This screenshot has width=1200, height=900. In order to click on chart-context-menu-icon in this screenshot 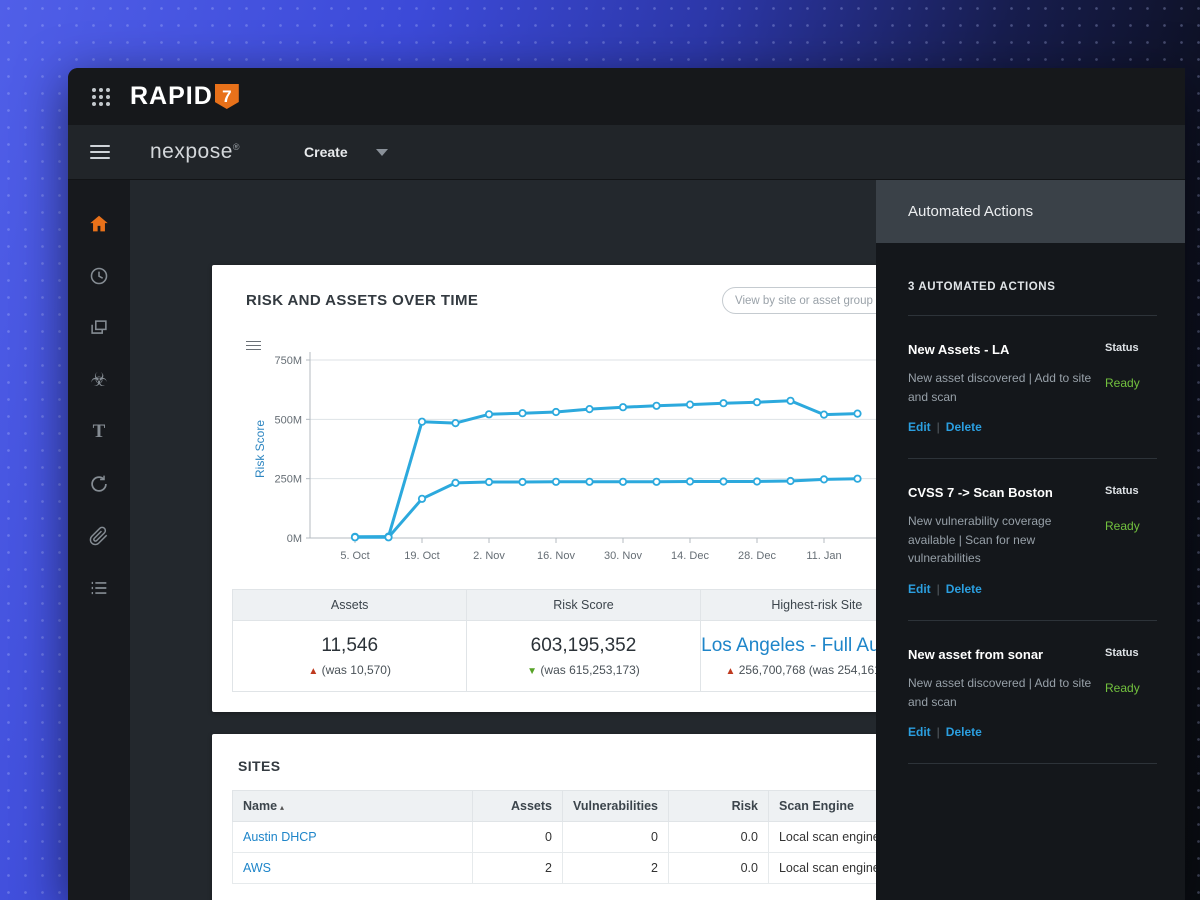, I will do `click(253, 345)`.